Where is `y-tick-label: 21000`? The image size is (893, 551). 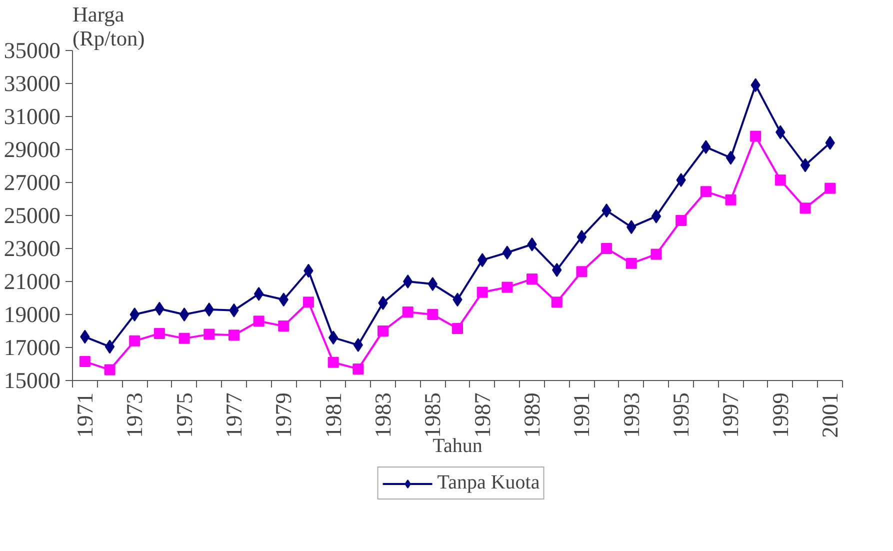
y-tick-label: 21000 is located at coordinates (32, 281).